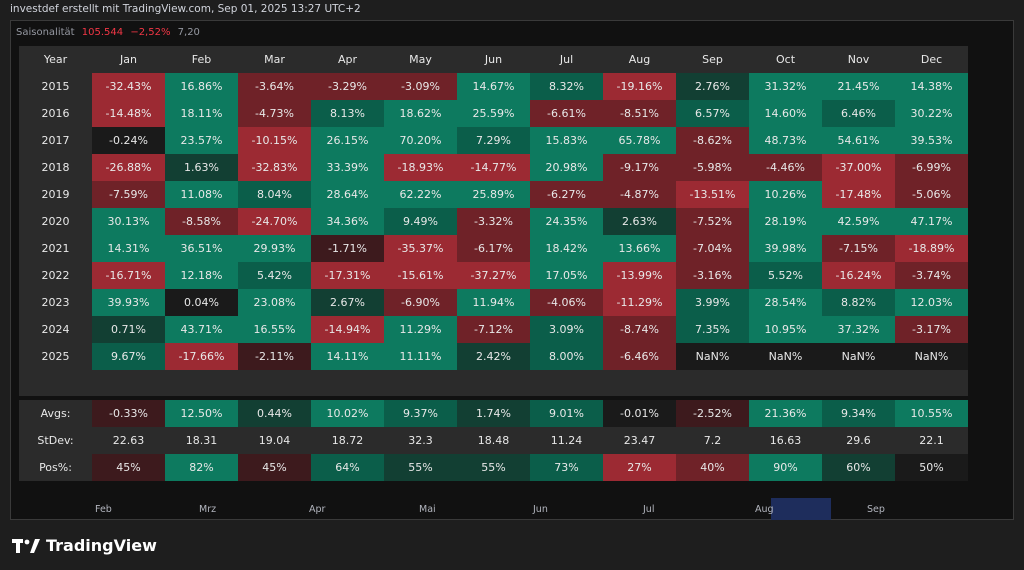 The image size is (1024, 570). What do you see at coordinates (493, 86) in the screenshot?
I see `return-cell: 14.67%` at bounding box center [493, 86].